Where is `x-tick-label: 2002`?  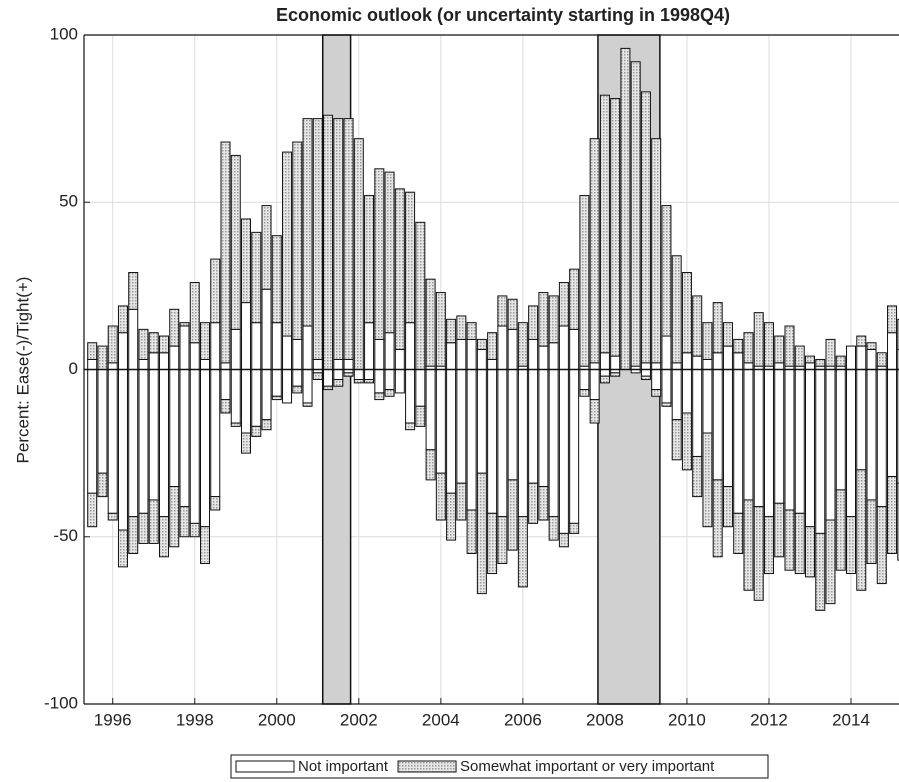 x-tick-label: 2002 is located at coordinates (359, 719).